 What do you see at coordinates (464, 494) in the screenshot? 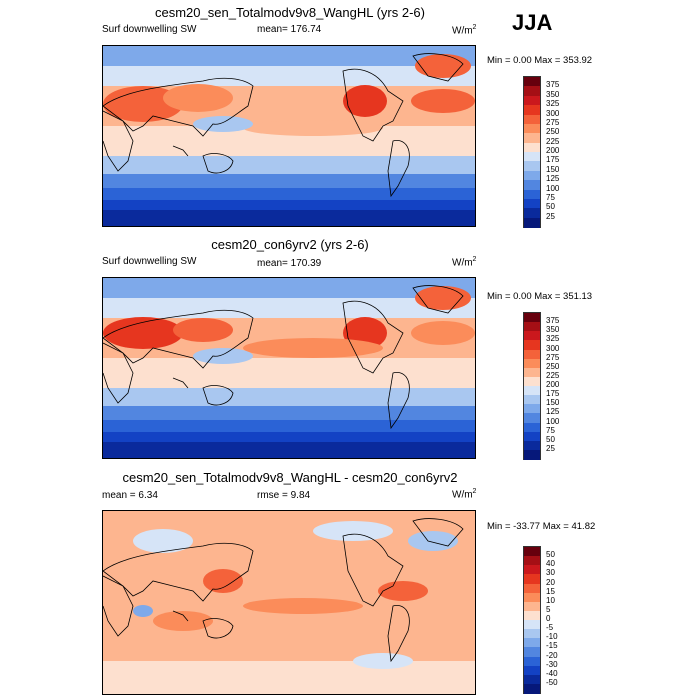
I see `panel-3-units-label: W/m2` at bounding box center [464, 494].